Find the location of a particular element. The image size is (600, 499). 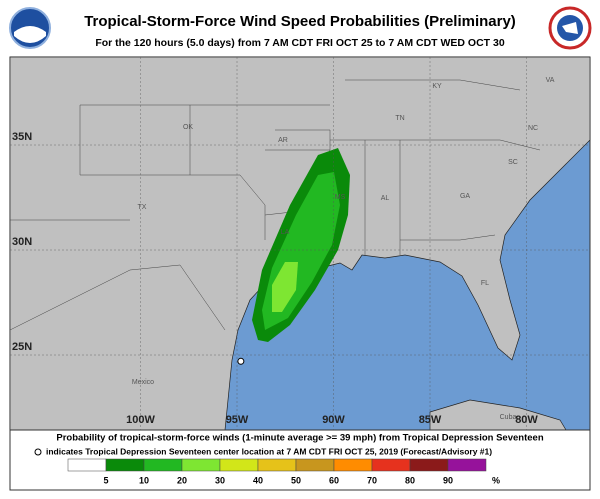

legend-label: 5 is located at coordinates (105, 480).